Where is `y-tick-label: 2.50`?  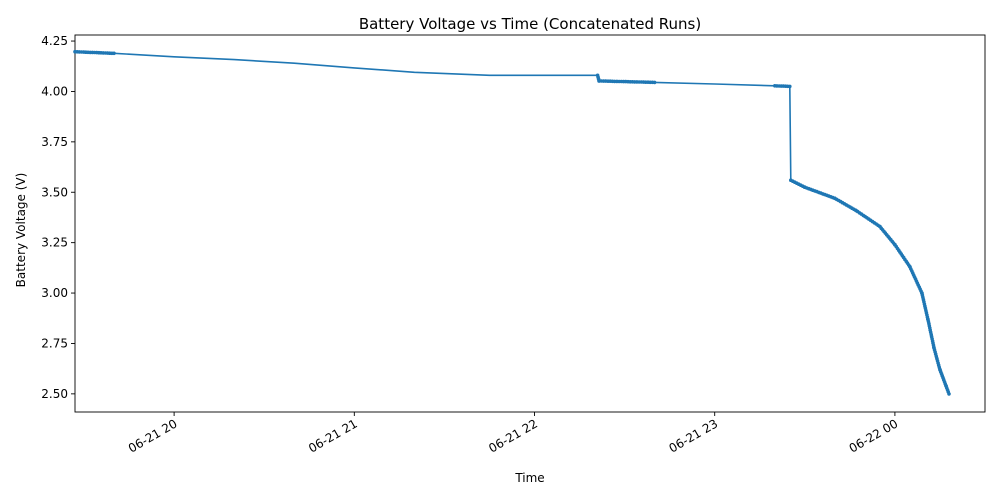
y-tick-label: 2.50 is located at coordinates (54, 394).